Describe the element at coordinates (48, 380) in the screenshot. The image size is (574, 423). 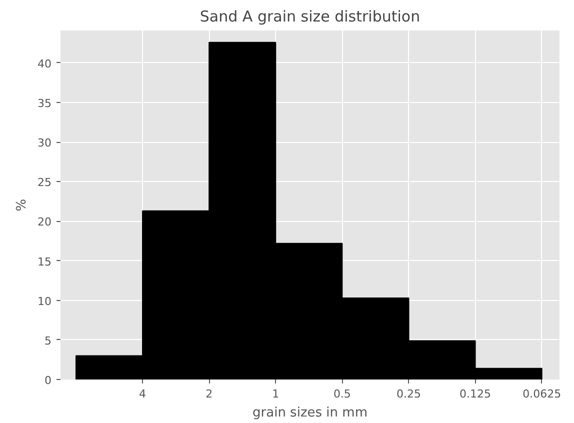
I see `y-tick-label: 0` at that location.